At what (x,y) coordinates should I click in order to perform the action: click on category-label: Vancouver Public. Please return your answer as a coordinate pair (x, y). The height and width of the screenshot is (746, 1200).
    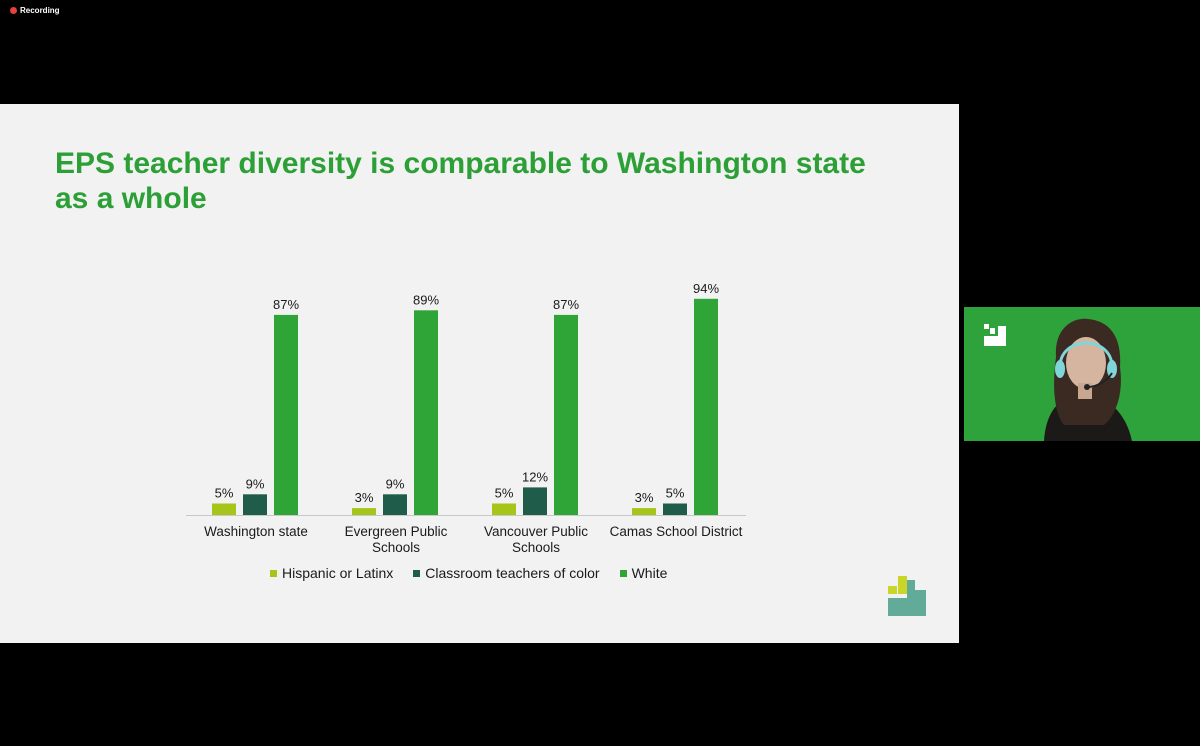
    Looking at the image, I should click on (536, 531).